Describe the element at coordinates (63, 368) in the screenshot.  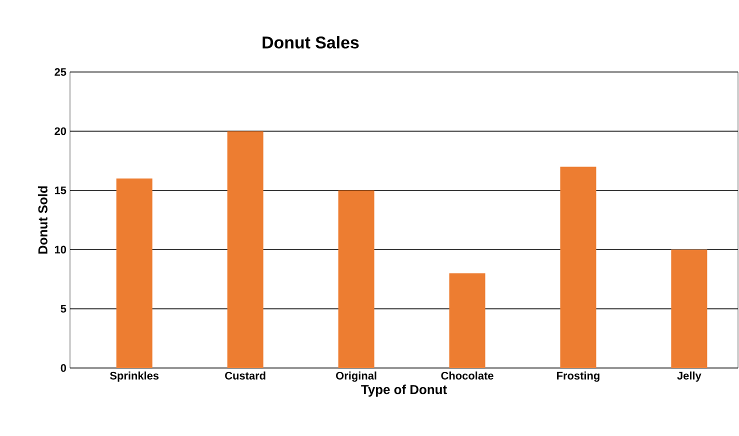
I see `y-tick-label: 0` at that location.